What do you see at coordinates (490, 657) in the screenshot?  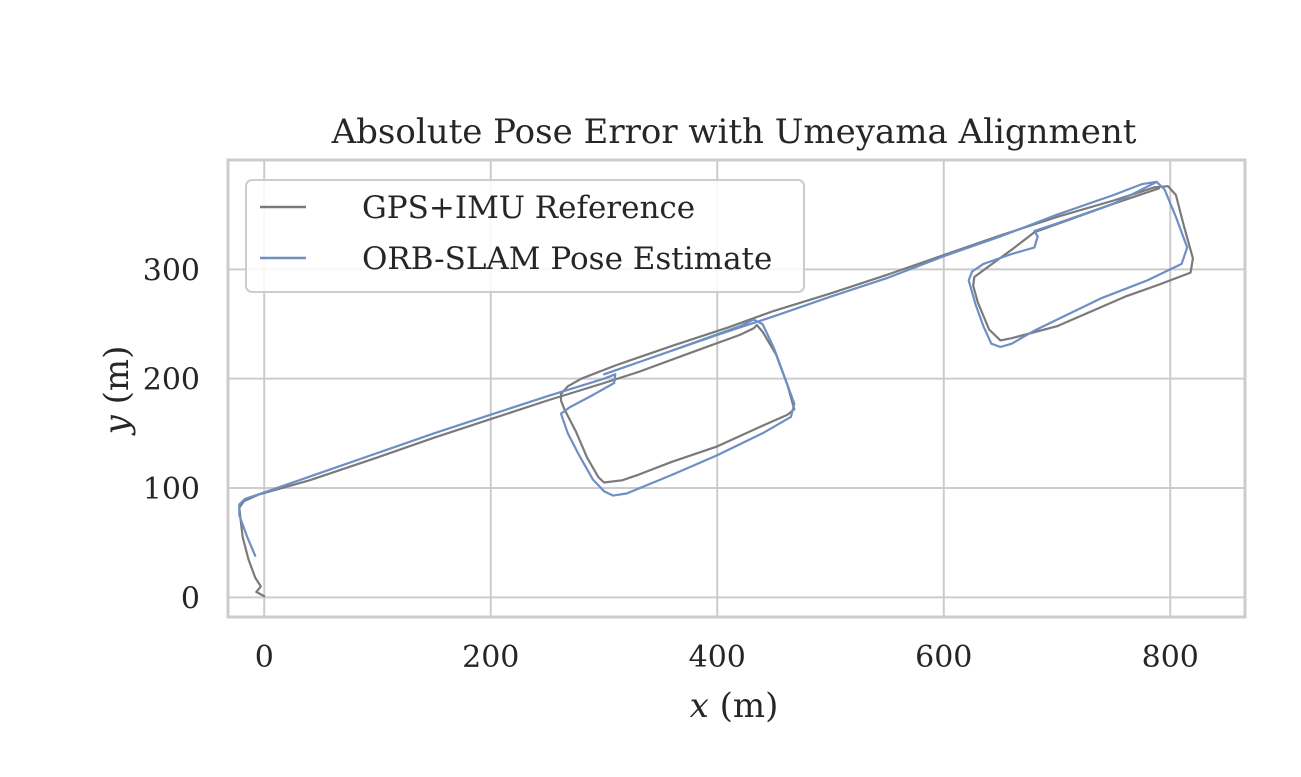 I see `x-tick-label: 200` at bounding box center [490, 657].